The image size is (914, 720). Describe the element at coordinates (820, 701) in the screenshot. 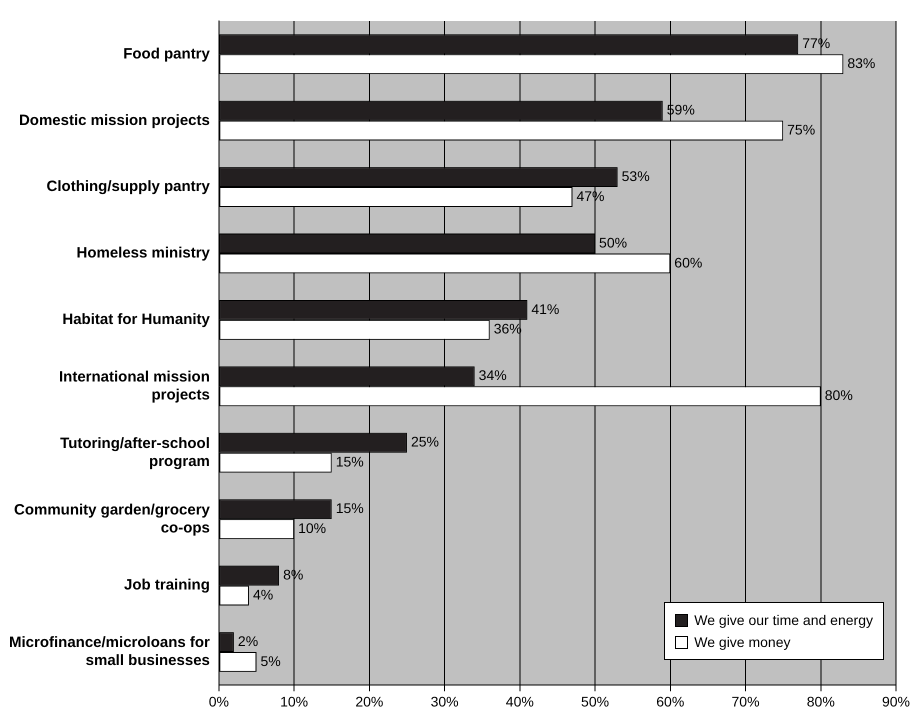

I see `x-tick-label: 80%` at that location.